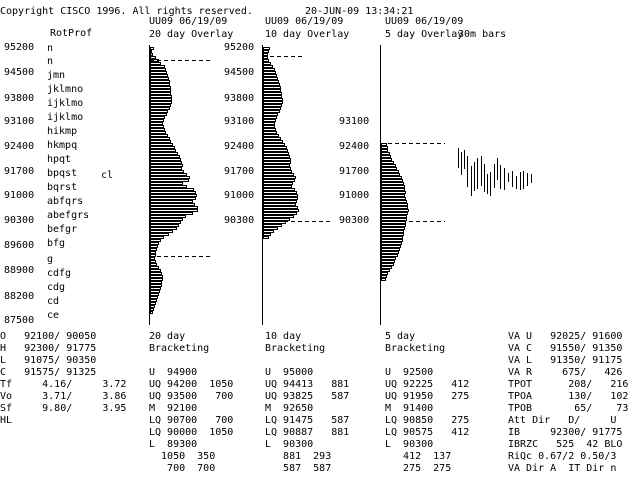  I want to click on bracket-10-line: U 95000, so click(289, 372).